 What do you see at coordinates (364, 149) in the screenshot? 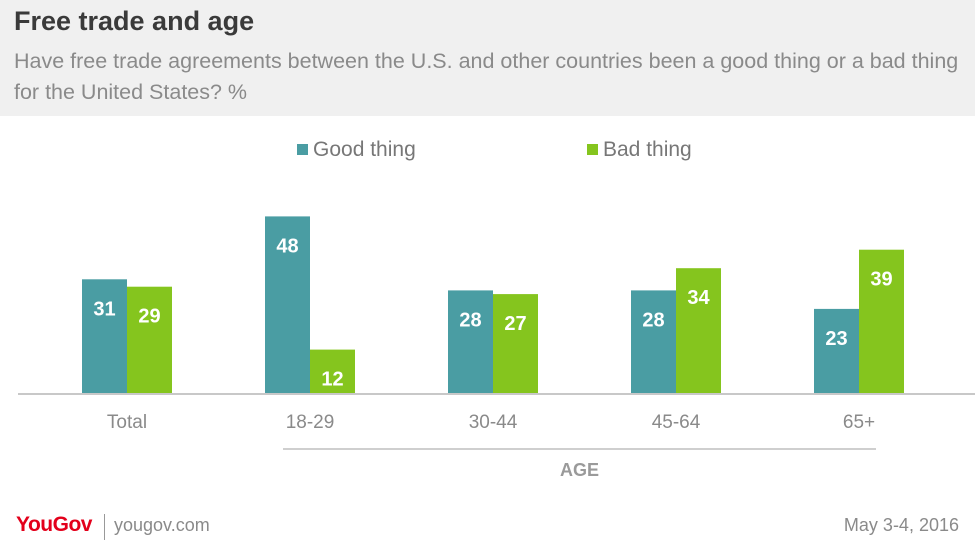
I see `legend-label: Good thing` at bounding box center [364, 149].